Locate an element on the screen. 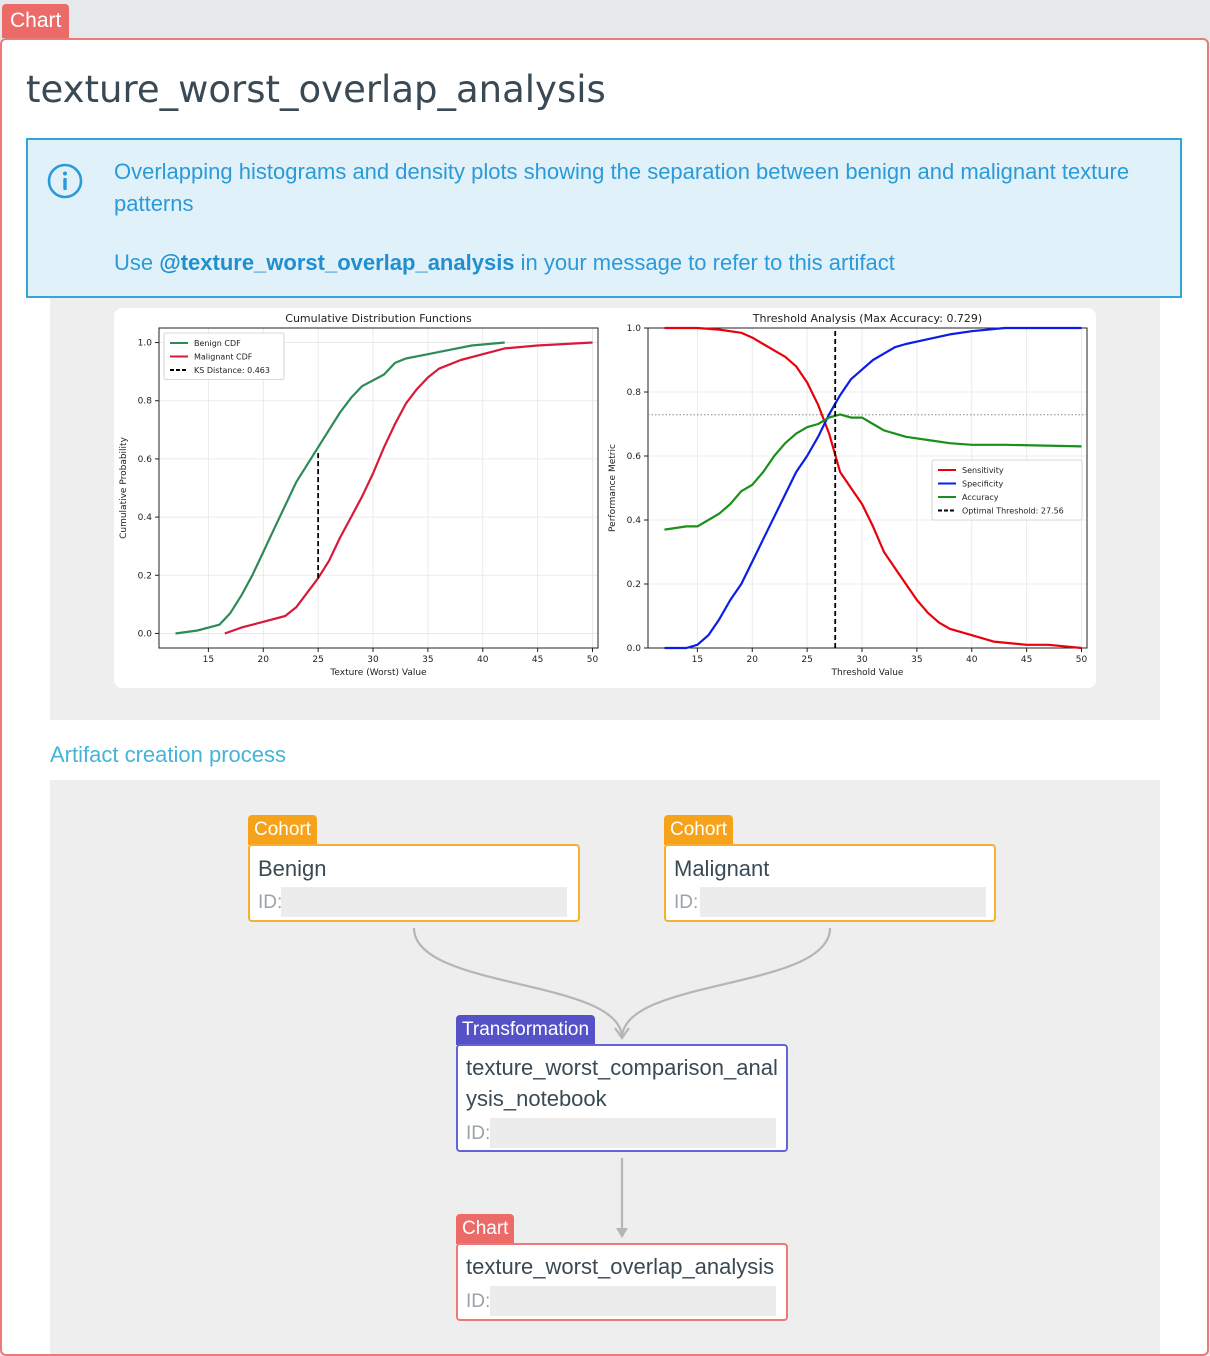 This screenshot has width=1210, height=1356. flow-connectors is located at coordinates (622, 1082).